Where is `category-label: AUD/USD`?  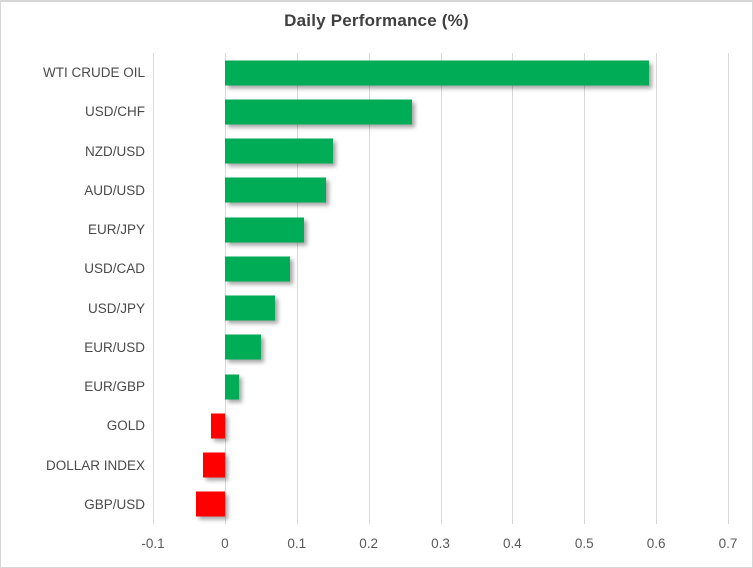 category-label: AUD/USD is located at coordinates (114, 190).